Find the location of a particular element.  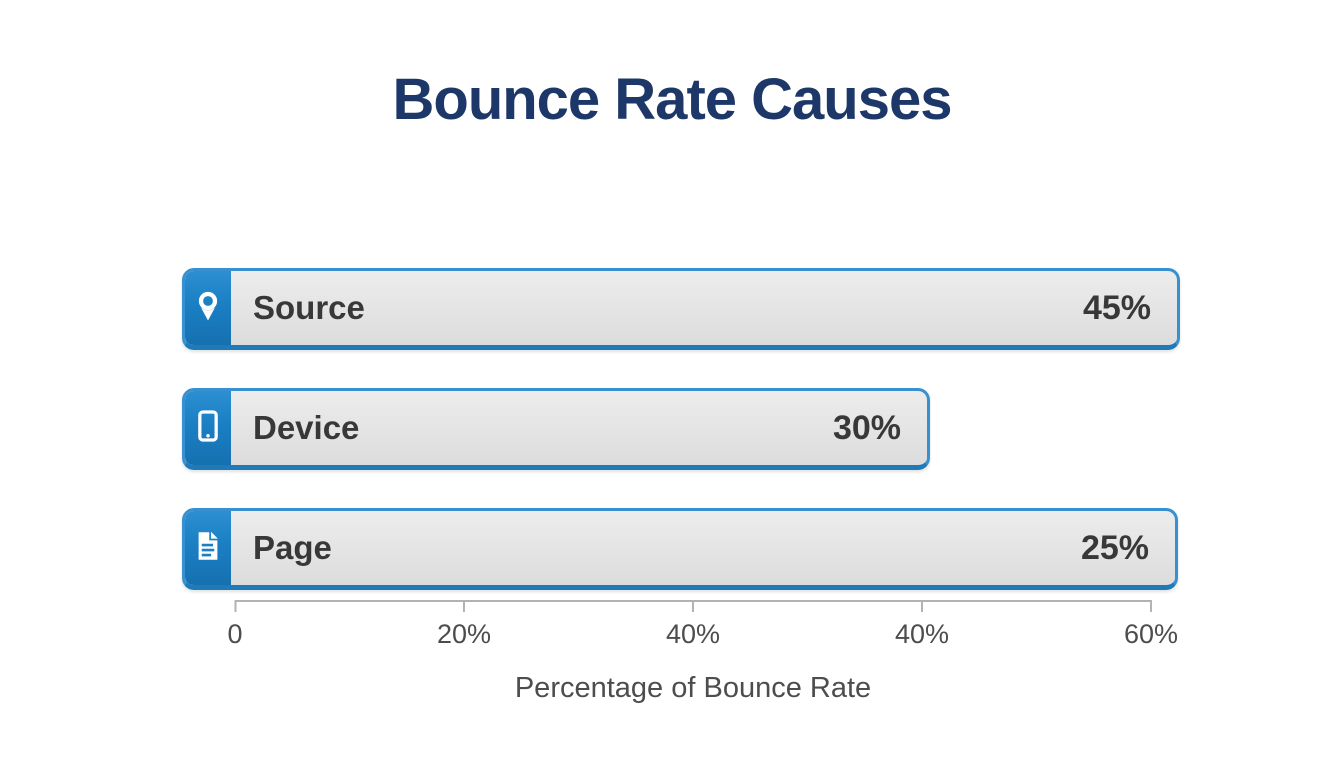

smartphone-icon is located at coordinates (208, 428).